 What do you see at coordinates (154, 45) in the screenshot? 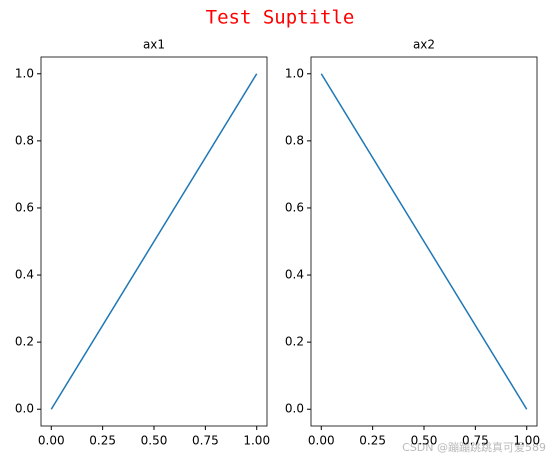
I see `axes-title: ax1` at bounding box center [154, 45].